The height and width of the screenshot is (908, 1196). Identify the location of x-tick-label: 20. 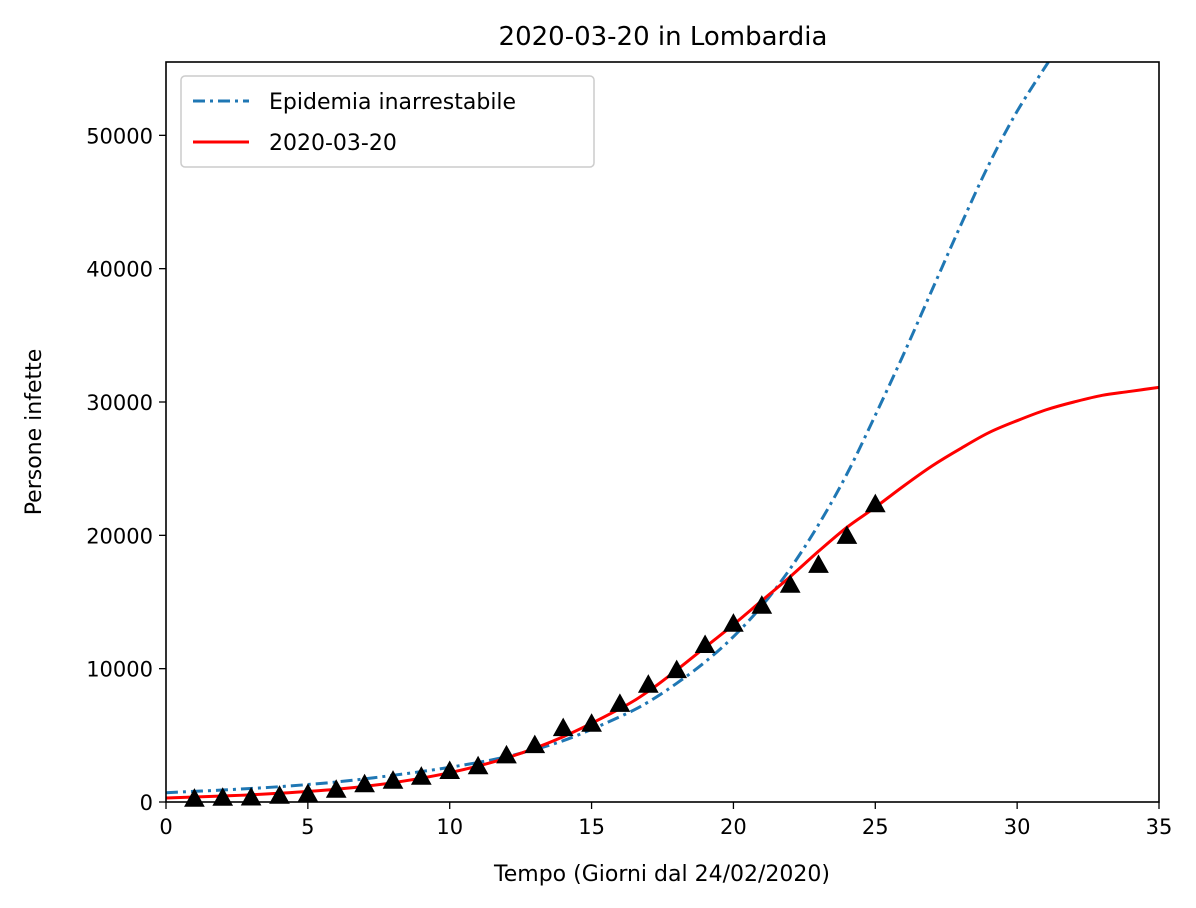
(733, 827).